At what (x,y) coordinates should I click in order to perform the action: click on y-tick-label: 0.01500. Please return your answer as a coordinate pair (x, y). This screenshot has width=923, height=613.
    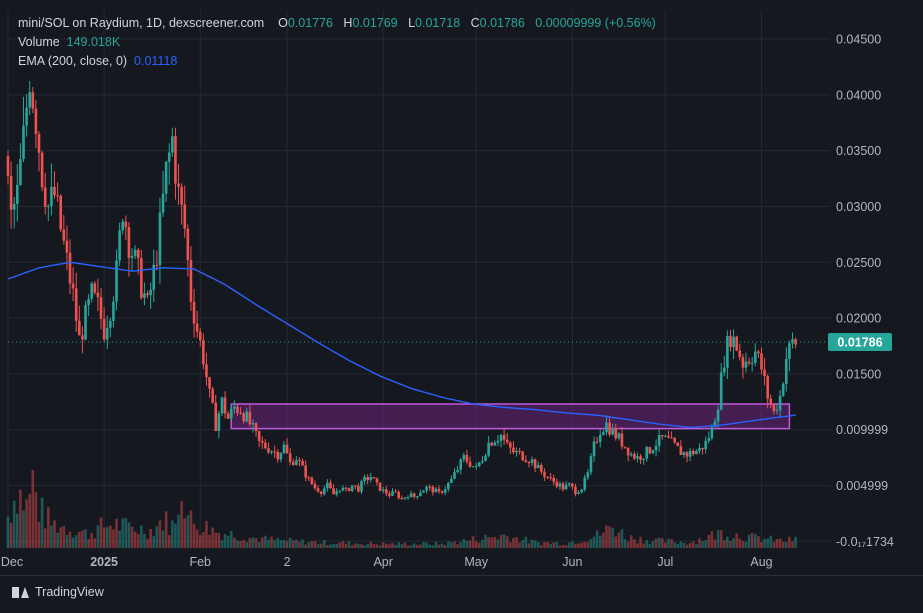
    Looking at the image, I should click on (858, 374).